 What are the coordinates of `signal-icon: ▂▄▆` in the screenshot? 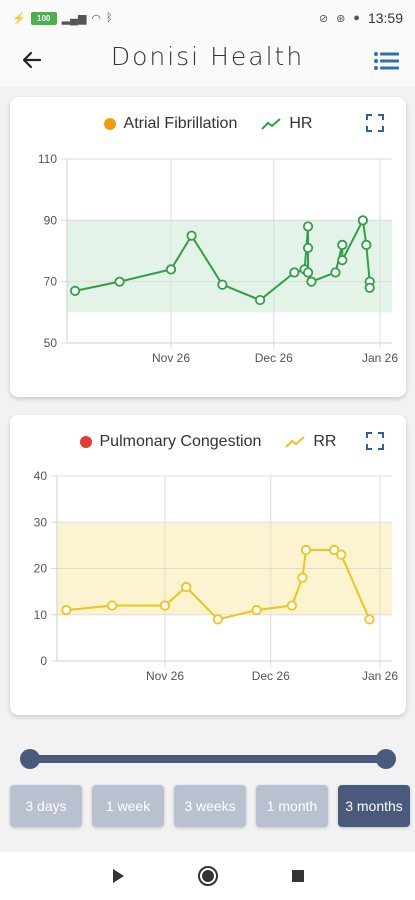 It's located at (74, 18).